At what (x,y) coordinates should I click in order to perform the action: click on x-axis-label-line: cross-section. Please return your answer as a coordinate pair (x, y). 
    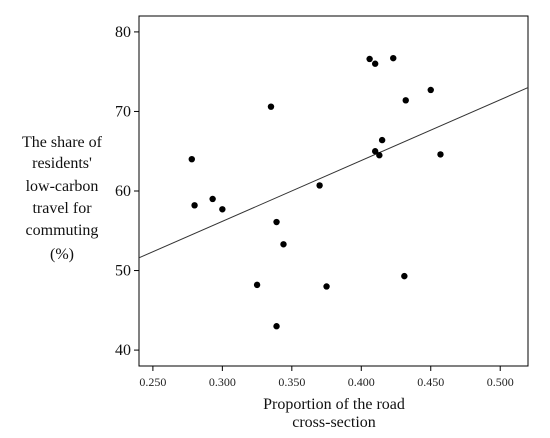
    Looking at the image, I should click on (334, 422).